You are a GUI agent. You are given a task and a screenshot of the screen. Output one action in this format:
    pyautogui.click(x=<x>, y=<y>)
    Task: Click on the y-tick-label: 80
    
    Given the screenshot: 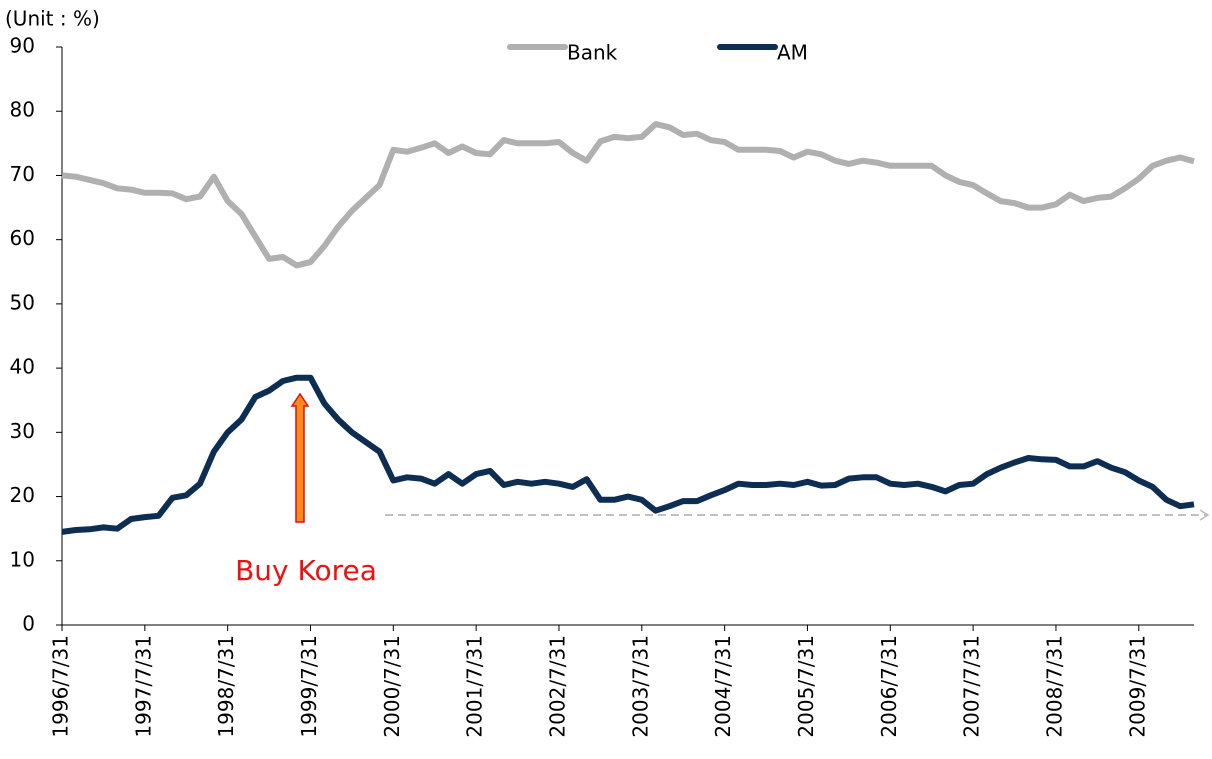 What is the action you would take?
    pyautogui.click(x=22, y=110)
    